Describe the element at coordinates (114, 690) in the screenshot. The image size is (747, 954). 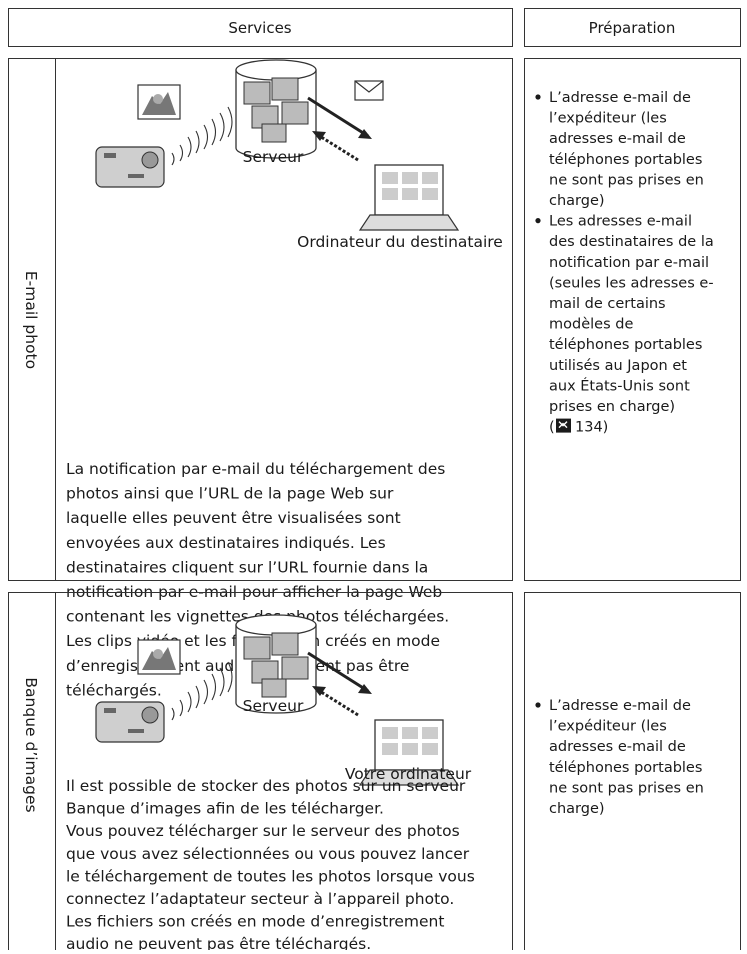
I see `description-line: téléchargés.` at that location.